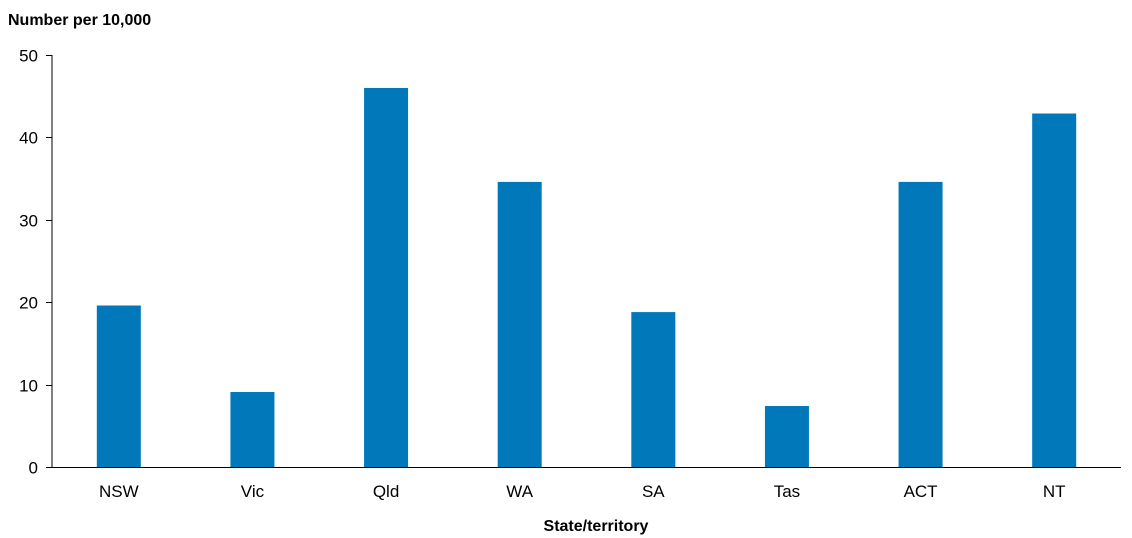 This screenshot has height=538, width=1132. Describe the element at coordinates (28, 303) in the screenshot. I see `y-tick-label: 20` at that location.